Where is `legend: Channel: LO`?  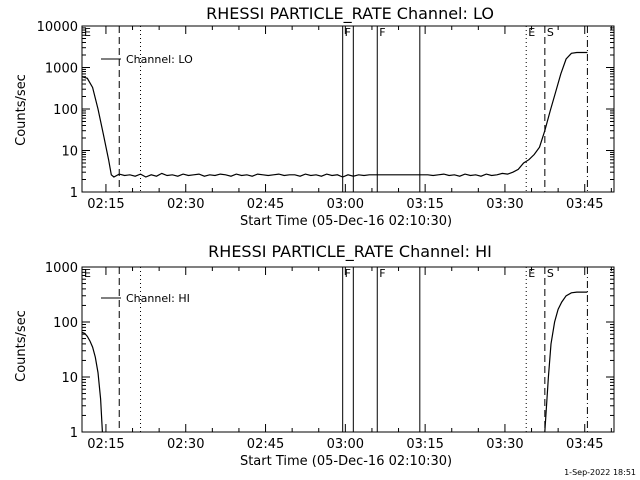 legend: Channel: LO is located at coordinates (147, 59).